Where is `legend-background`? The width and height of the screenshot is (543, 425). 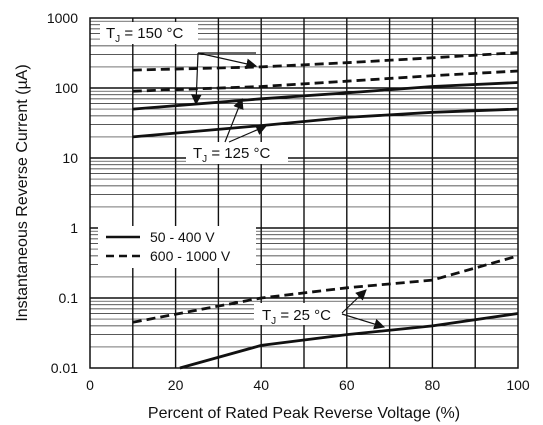 legend-background is located at coordinates (177, 247).